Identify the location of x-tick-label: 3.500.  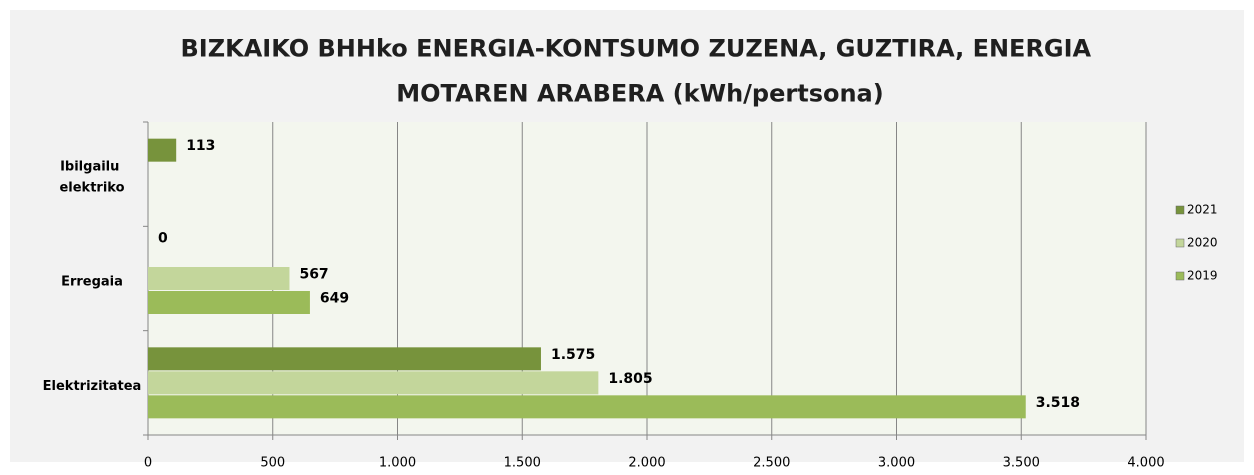
(1021, 463).